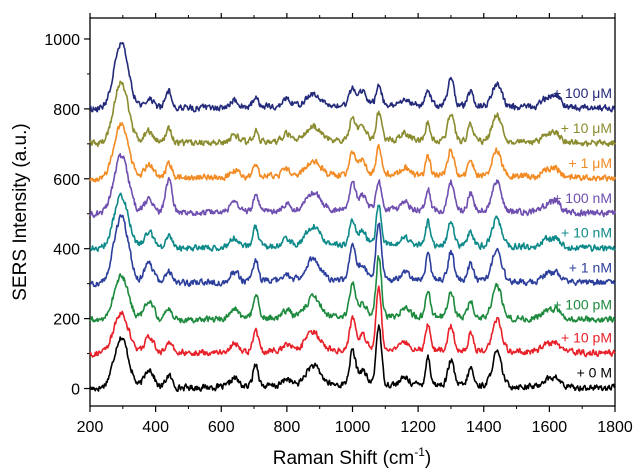 Image resolution: width=640 pixels, height=475 pixels. Describe the element at coordinates (586, 128) in the screenshot. I see `series-label: + 10 μM` at that location.